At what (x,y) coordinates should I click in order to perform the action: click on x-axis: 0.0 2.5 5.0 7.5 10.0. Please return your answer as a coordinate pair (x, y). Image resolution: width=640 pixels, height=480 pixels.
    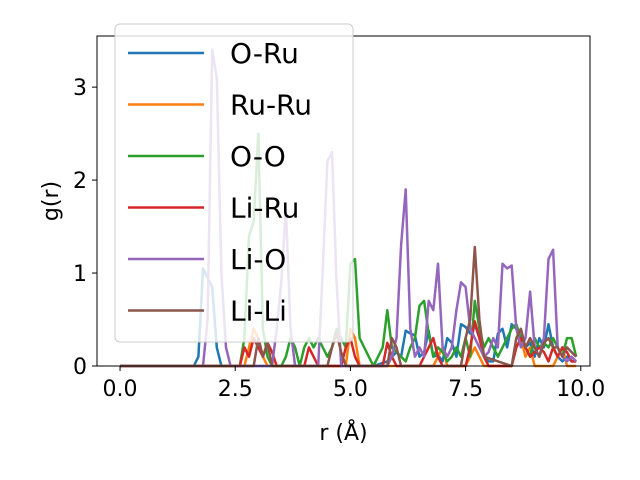
    Looking at the image, I should click on (354, 384).